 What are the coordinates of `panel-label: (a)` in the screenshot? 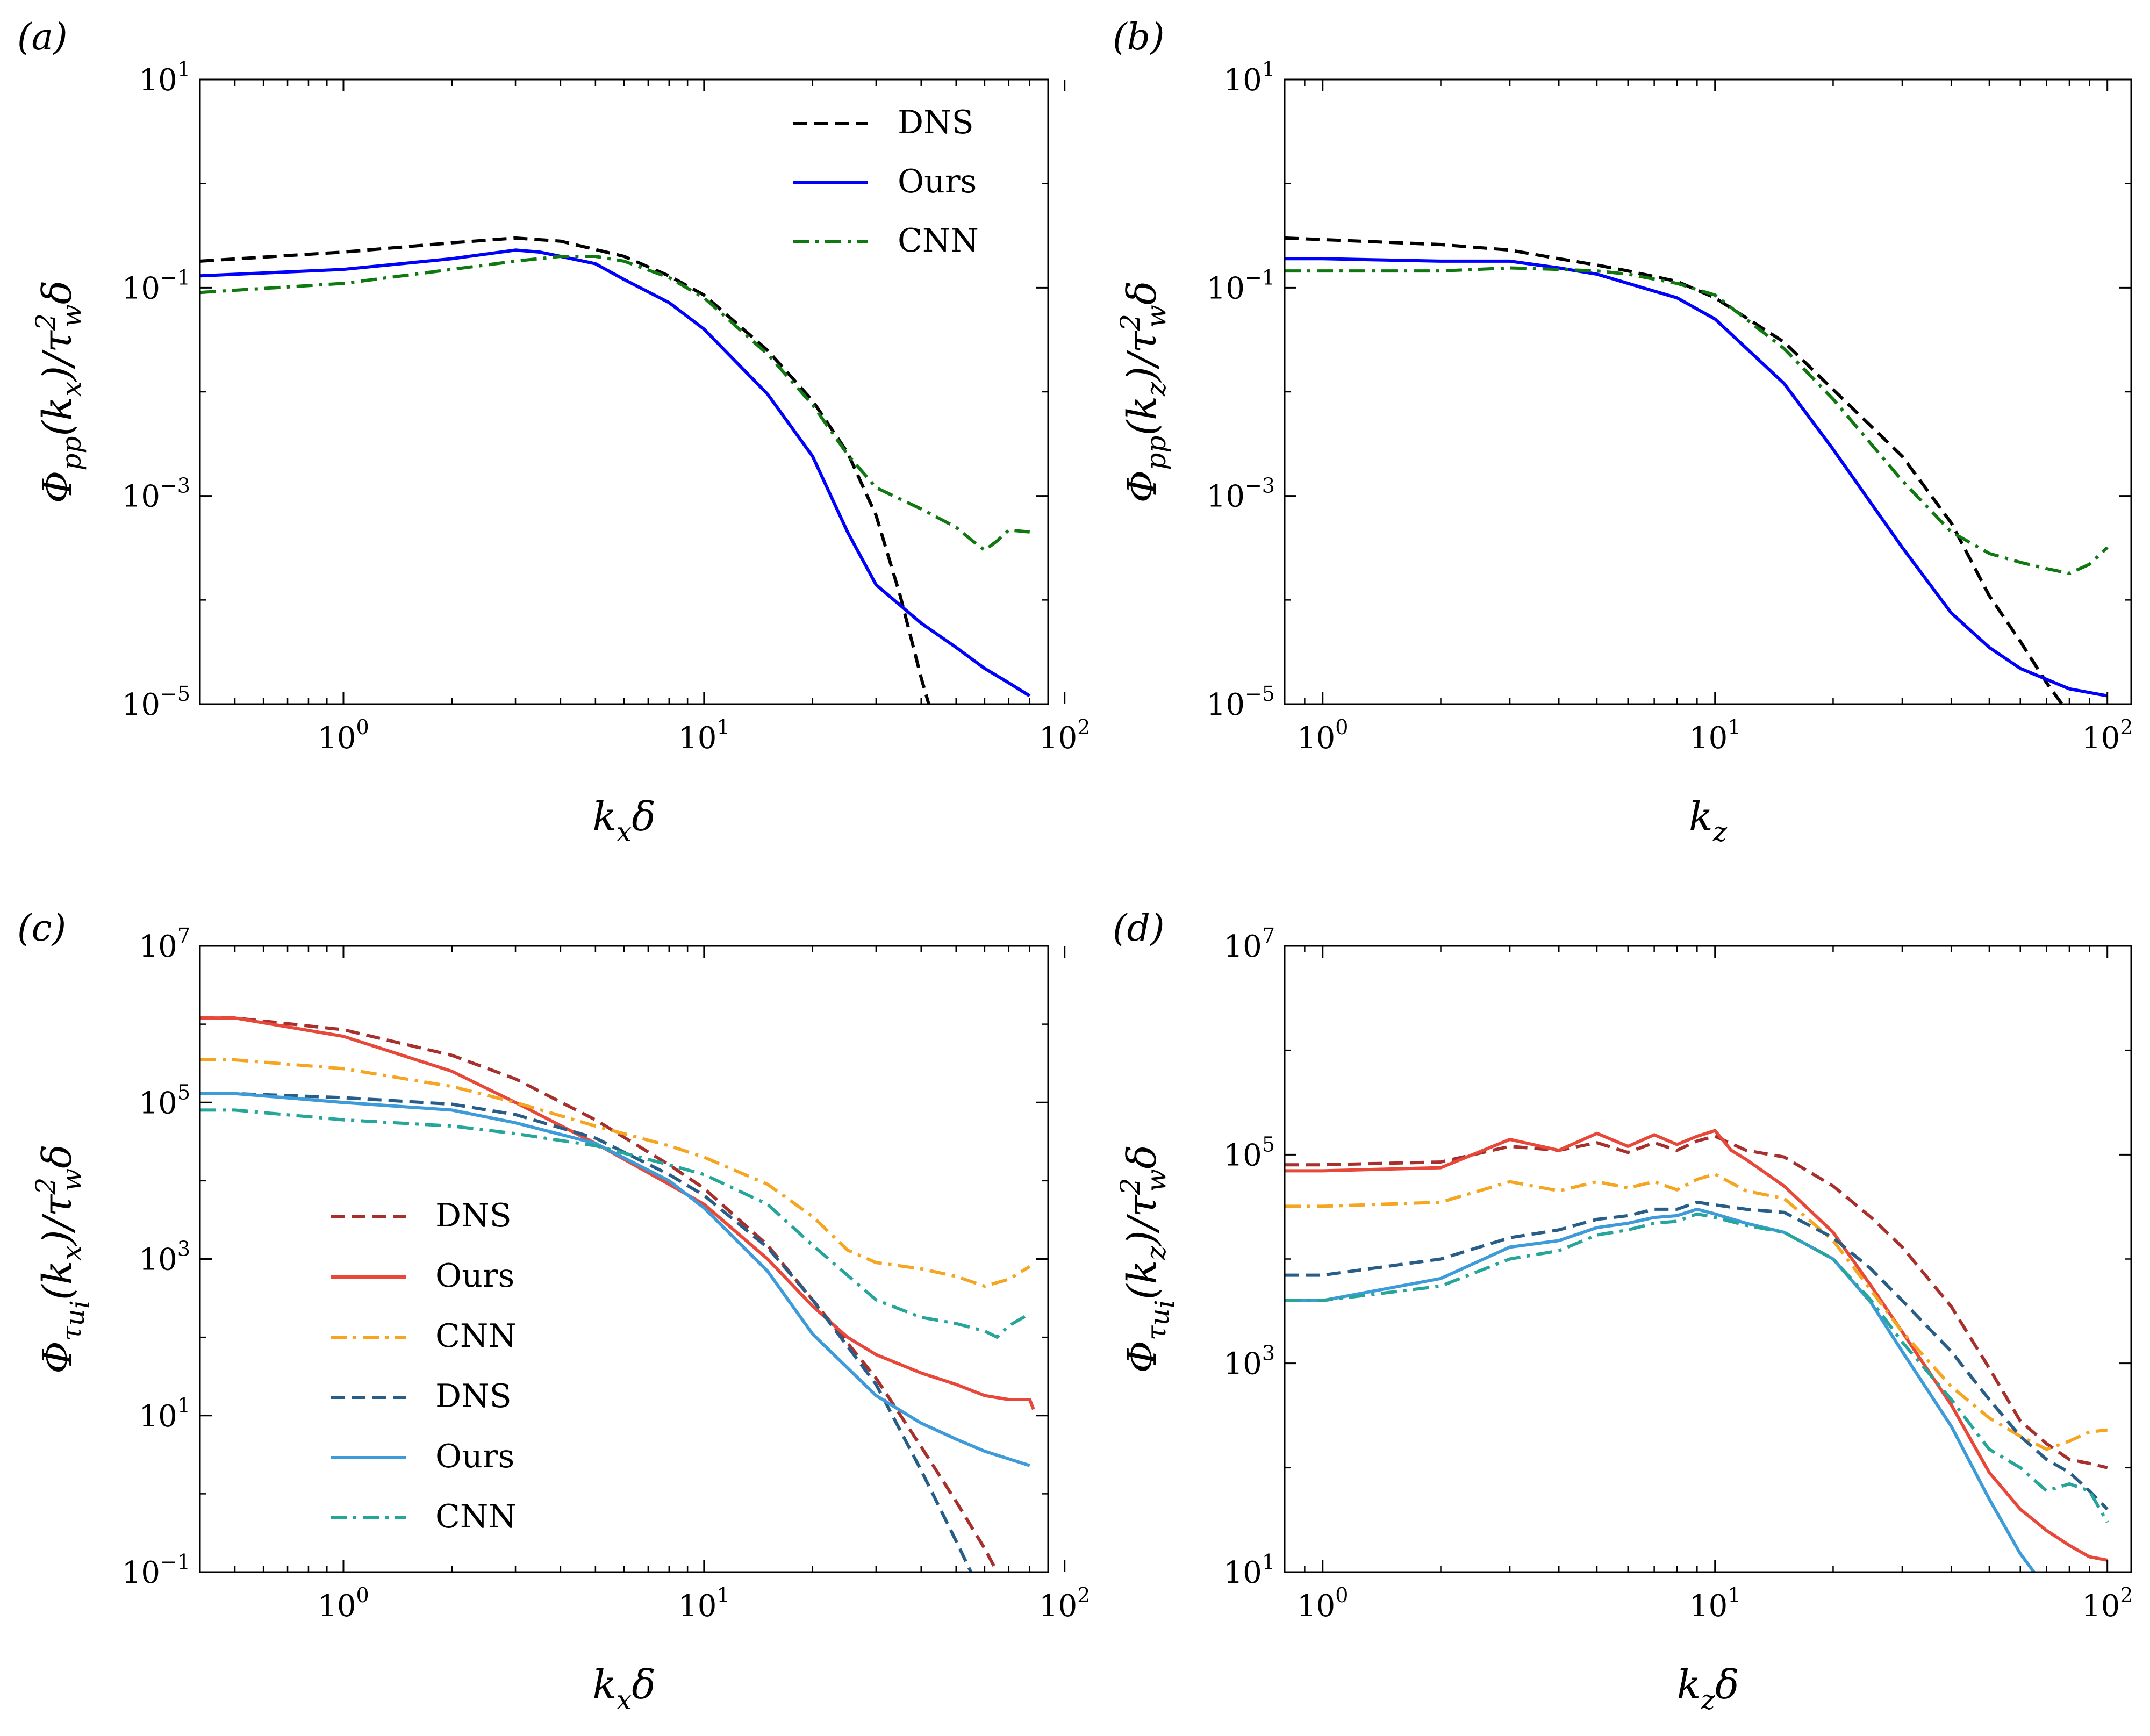 It's located at (42, 37).